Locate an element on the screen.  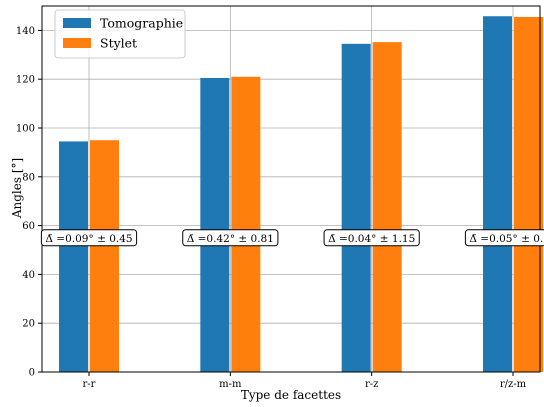
legend-swatch-stylet is located at coordinates (77, 43).